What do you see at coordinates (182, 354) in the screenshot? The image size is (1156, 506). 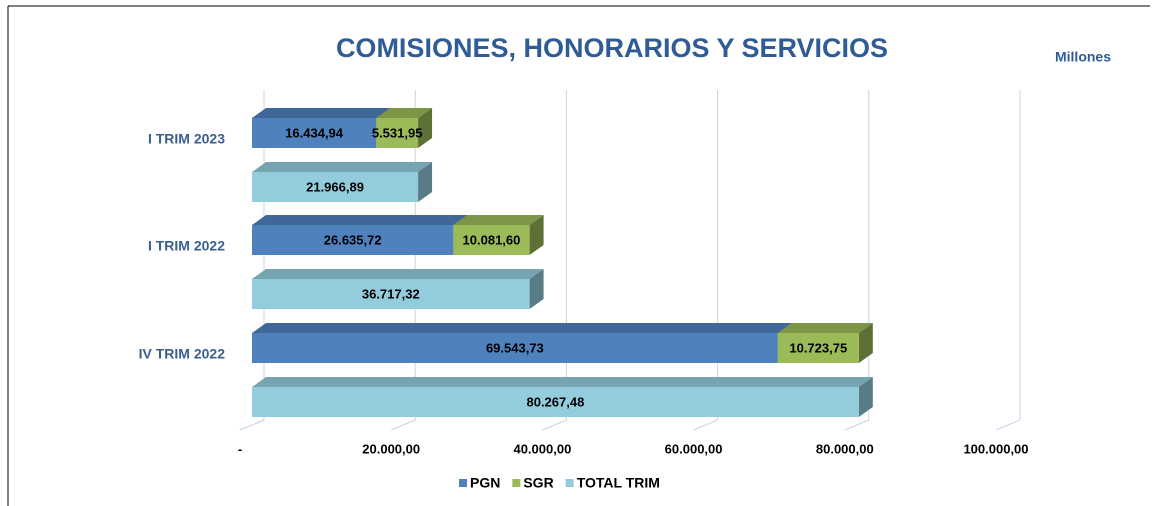 I see `y-tick-label: IV TRIM 2022` at bounding box center [182, 354].